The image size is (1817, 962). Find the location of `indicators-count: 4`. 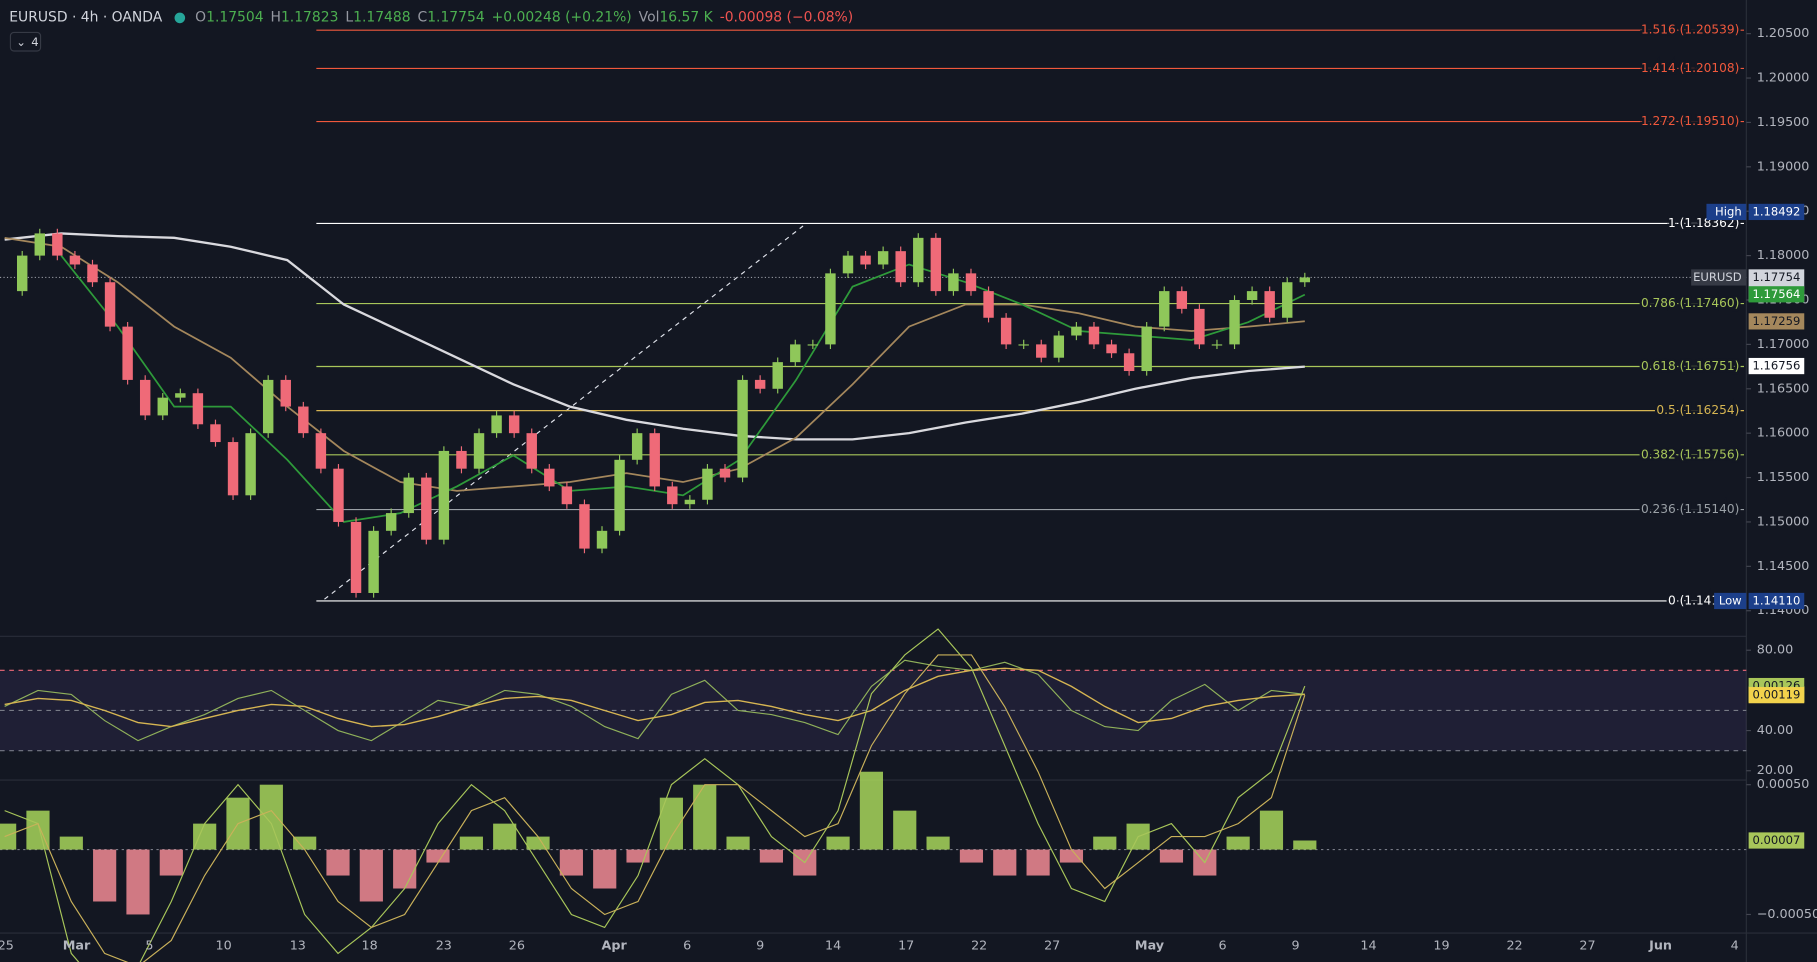

indicators-count: 4 is located at coordinates (34, 42).